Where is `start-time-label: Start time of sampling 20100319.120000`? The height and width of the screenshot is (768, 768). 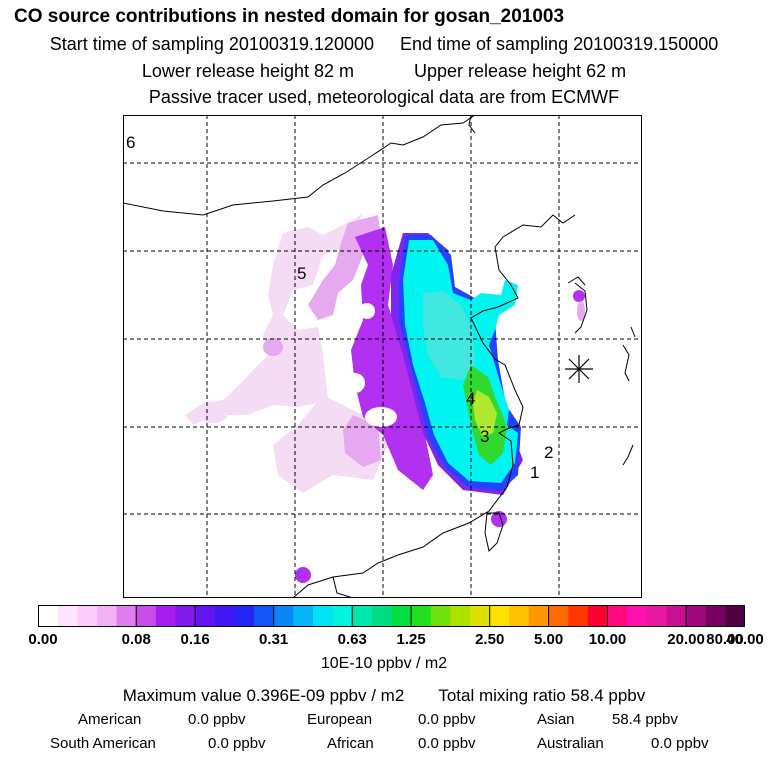 start-time-label: Start time of sampling 20100319.120000 is located at coordinates (211, 44).